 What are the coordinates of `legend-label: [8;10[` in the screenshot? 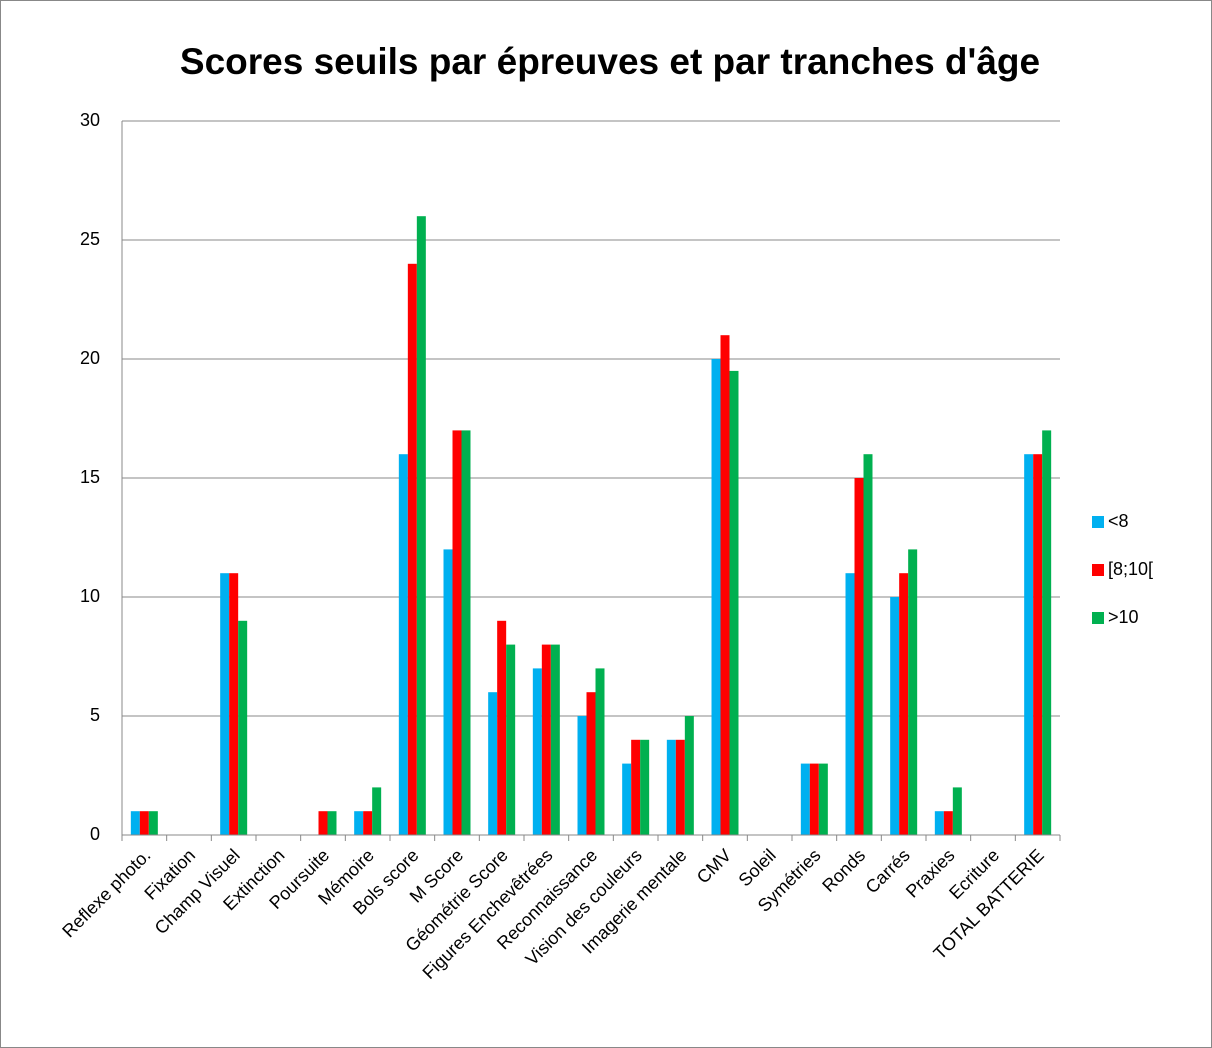 It's located at (1130, 569).